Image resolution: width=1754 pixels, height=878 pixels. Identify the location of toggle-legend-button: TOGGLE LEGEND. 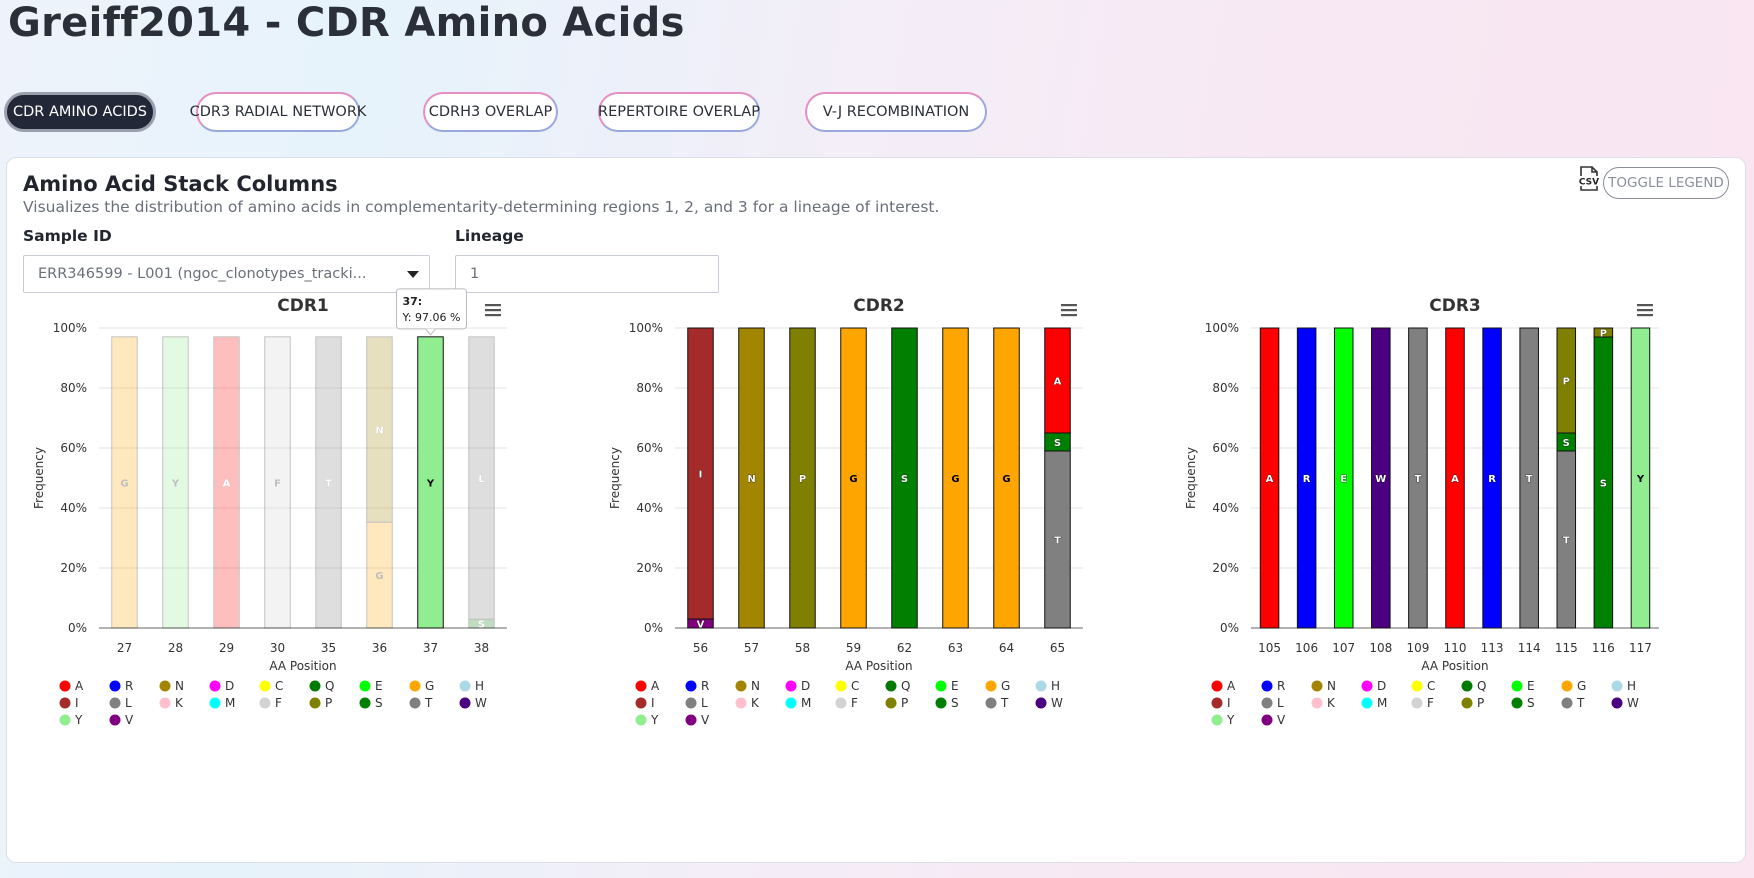
(1666, 183).